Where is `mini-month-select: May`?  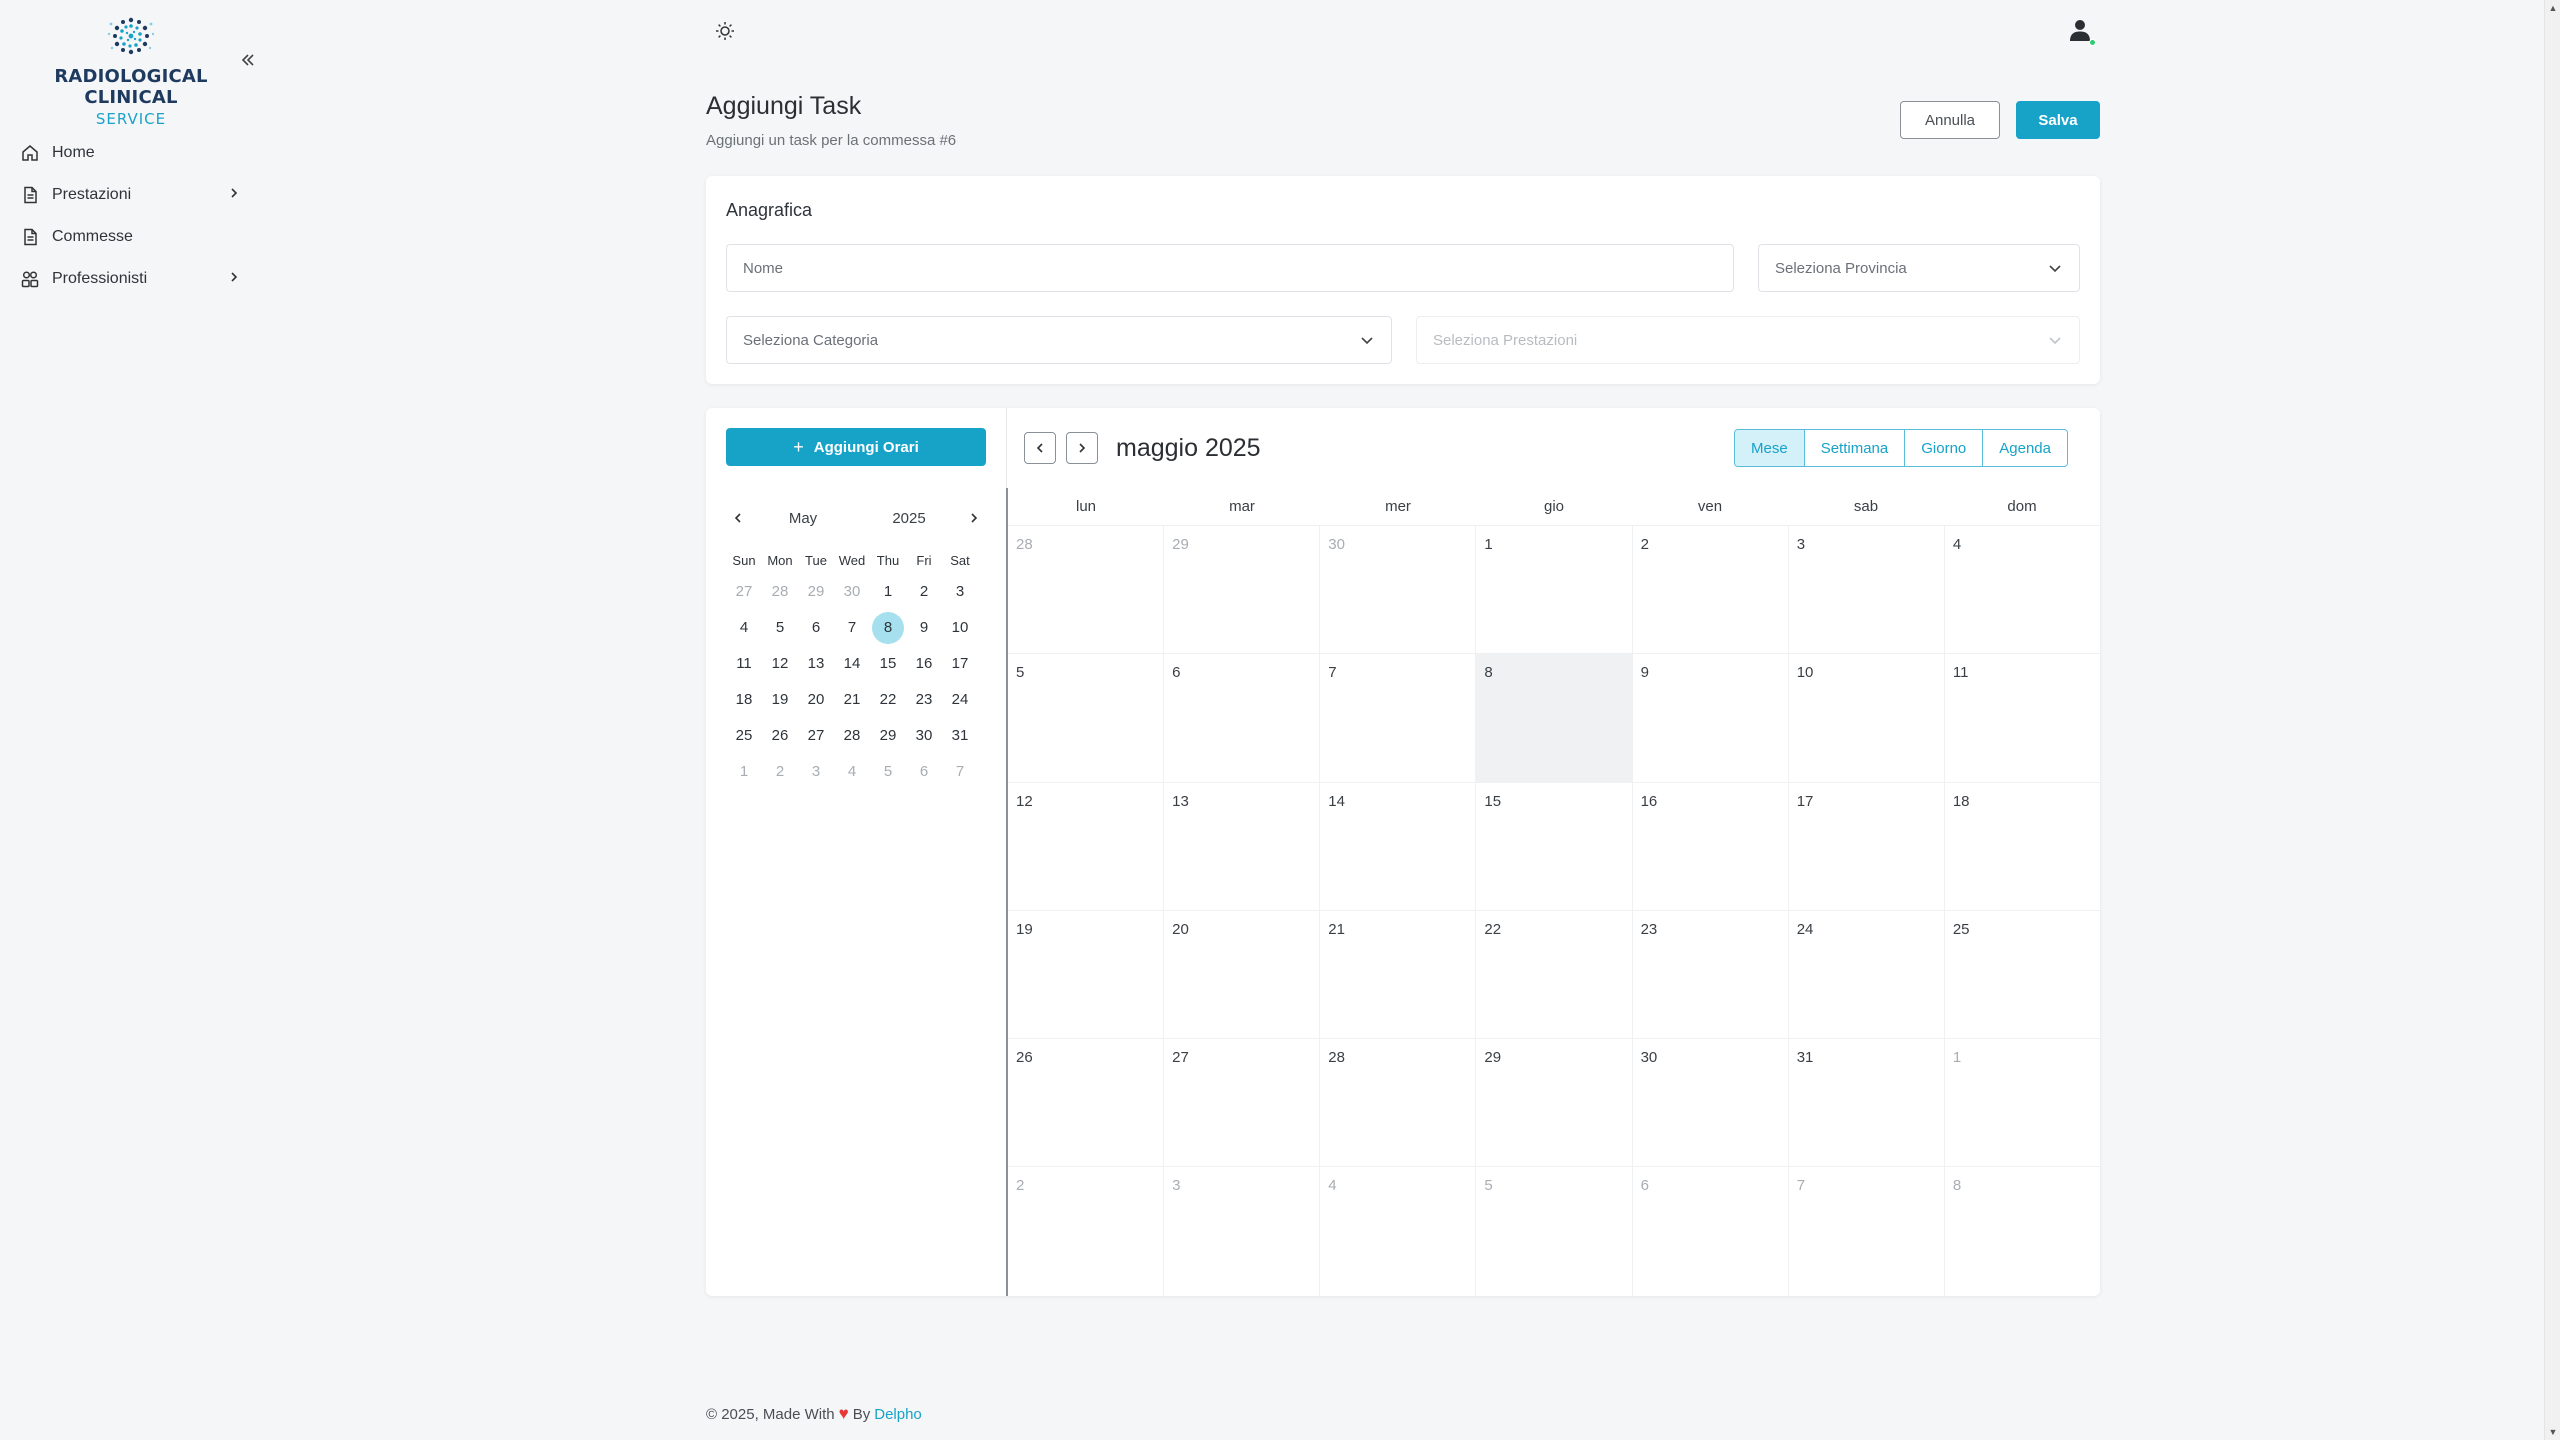 mini-month-select: May is located at coordinates (803, 518).